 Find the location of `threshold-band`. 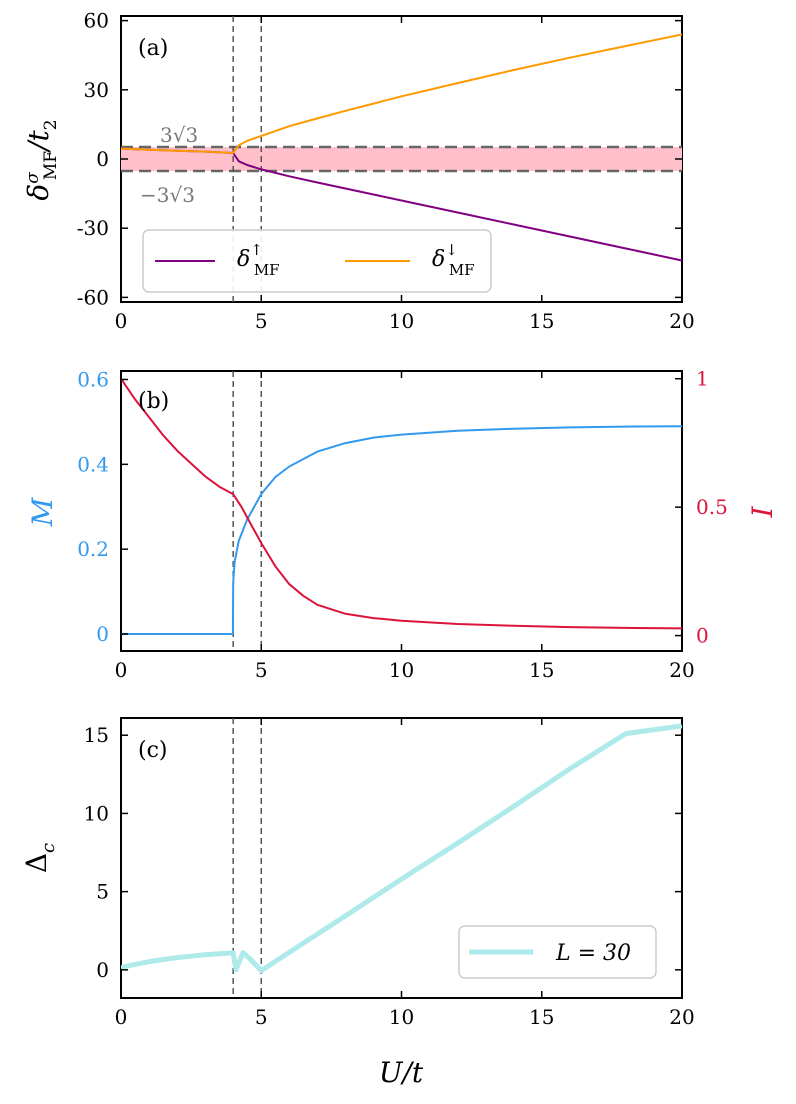

threshold-band is located at coordinates (401, 159).